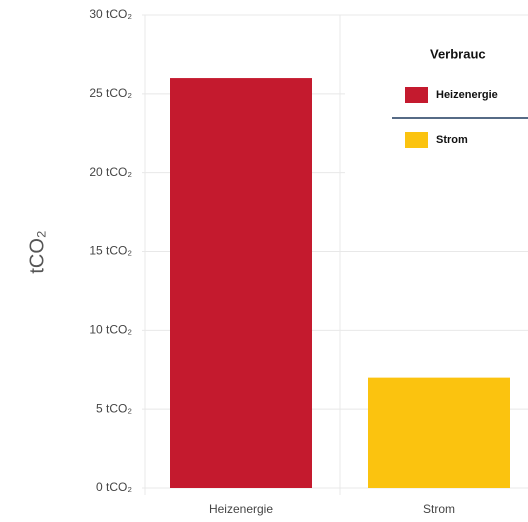 This screenshot has height=522, width=528. What do you see at coordinates (114, 487) in the screenshot?
I see `y-tick-label: 0 tCO₂` at bounding box center [114, 487].